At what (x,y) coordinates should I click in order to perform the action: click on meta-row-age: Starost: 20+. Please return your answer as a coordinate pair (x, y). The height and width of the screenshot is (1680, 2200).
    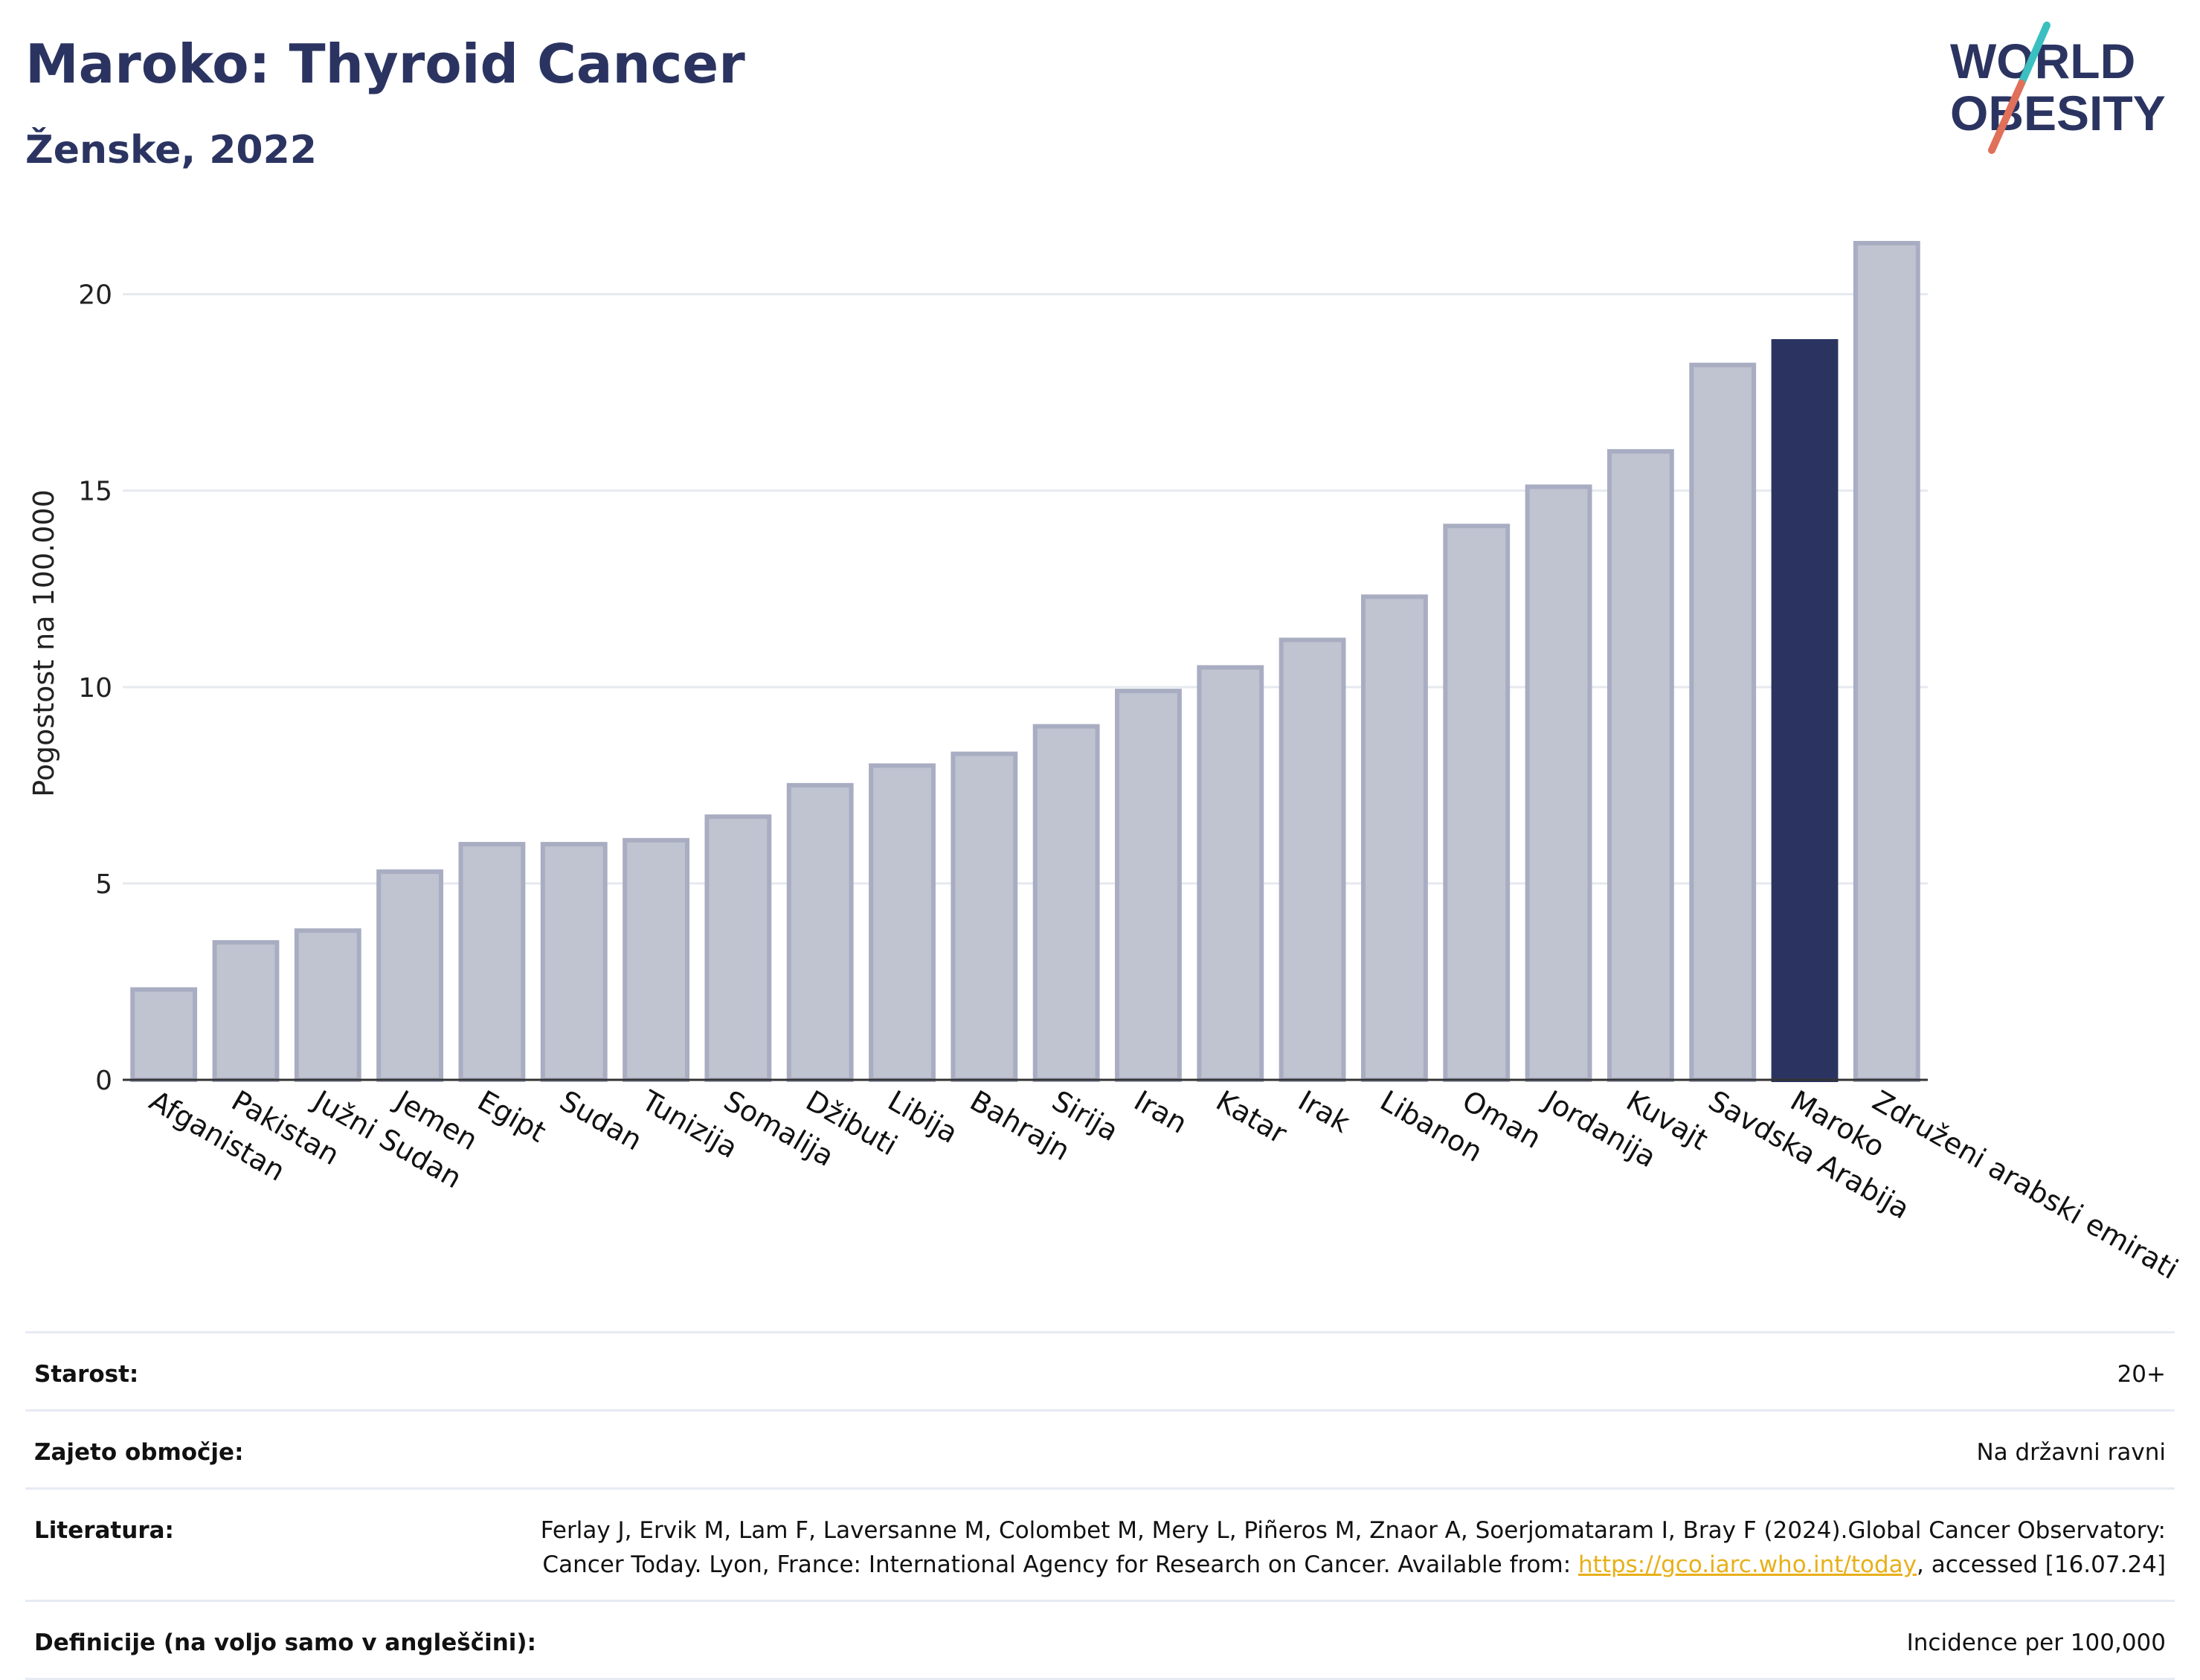
    Looking at the image, I should click on (1100, 1370).